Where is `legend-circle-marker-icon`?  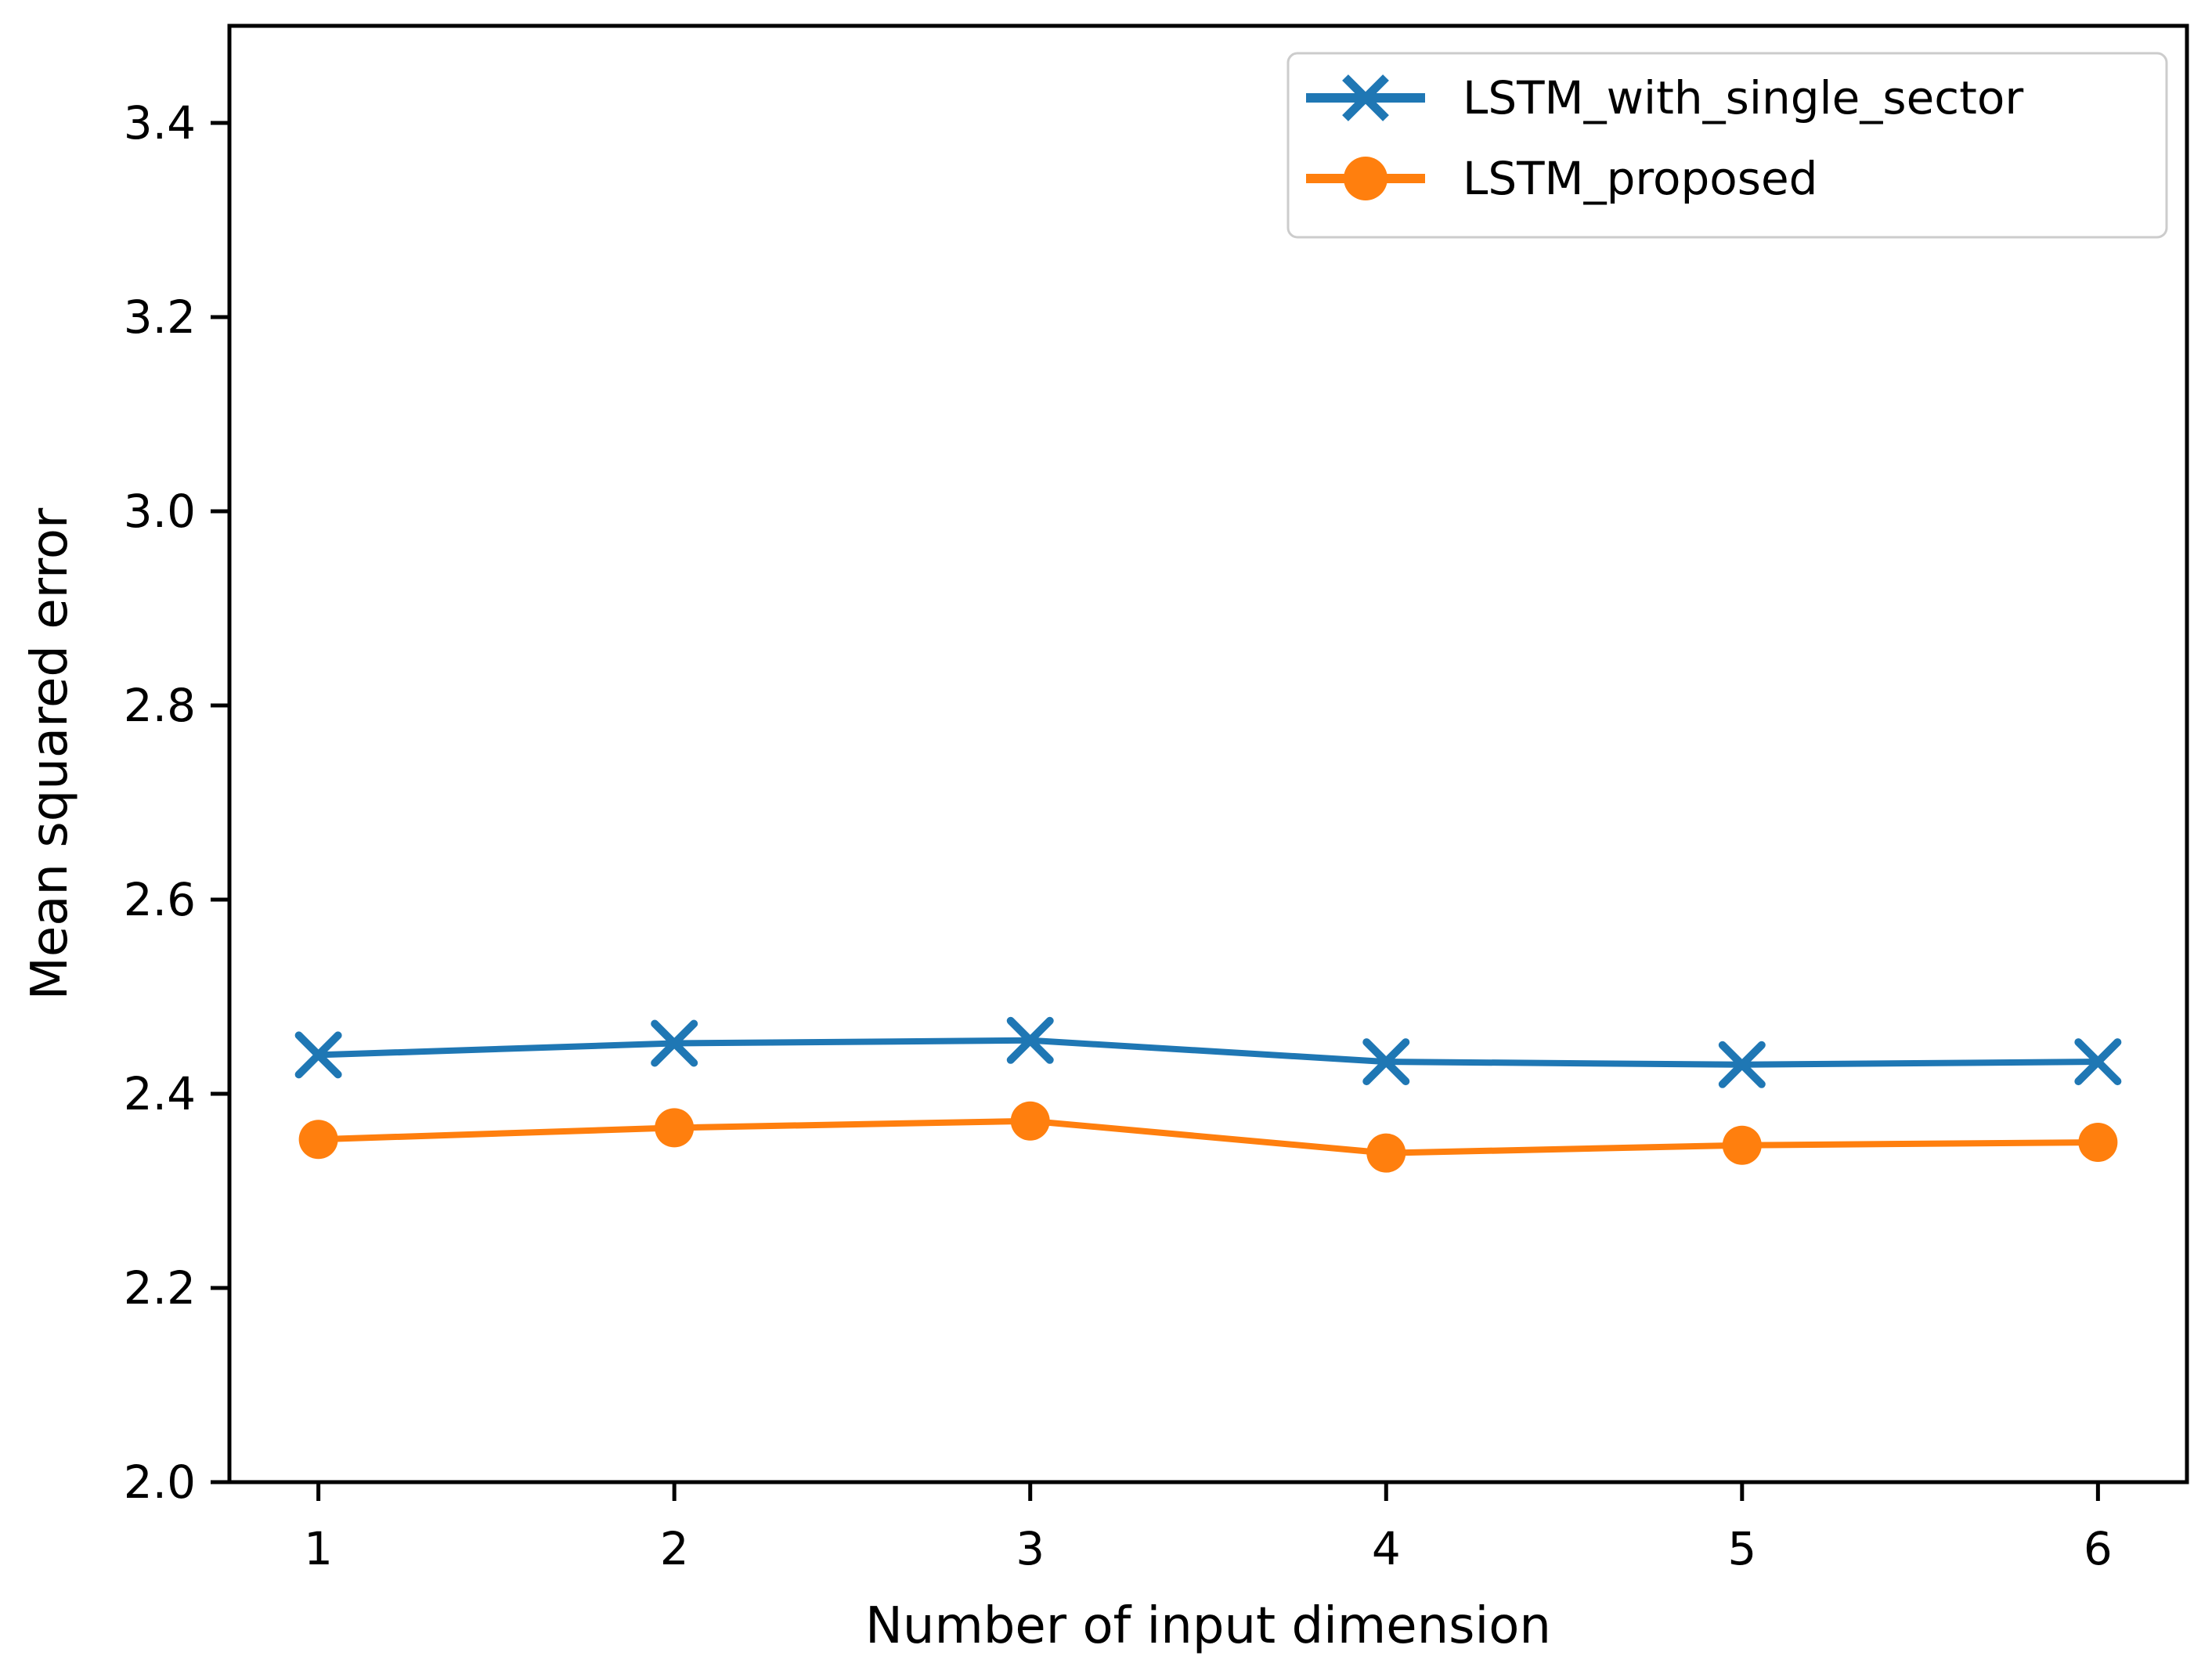 legend-circle-marker-icon is located at coordinates (1365, 178).